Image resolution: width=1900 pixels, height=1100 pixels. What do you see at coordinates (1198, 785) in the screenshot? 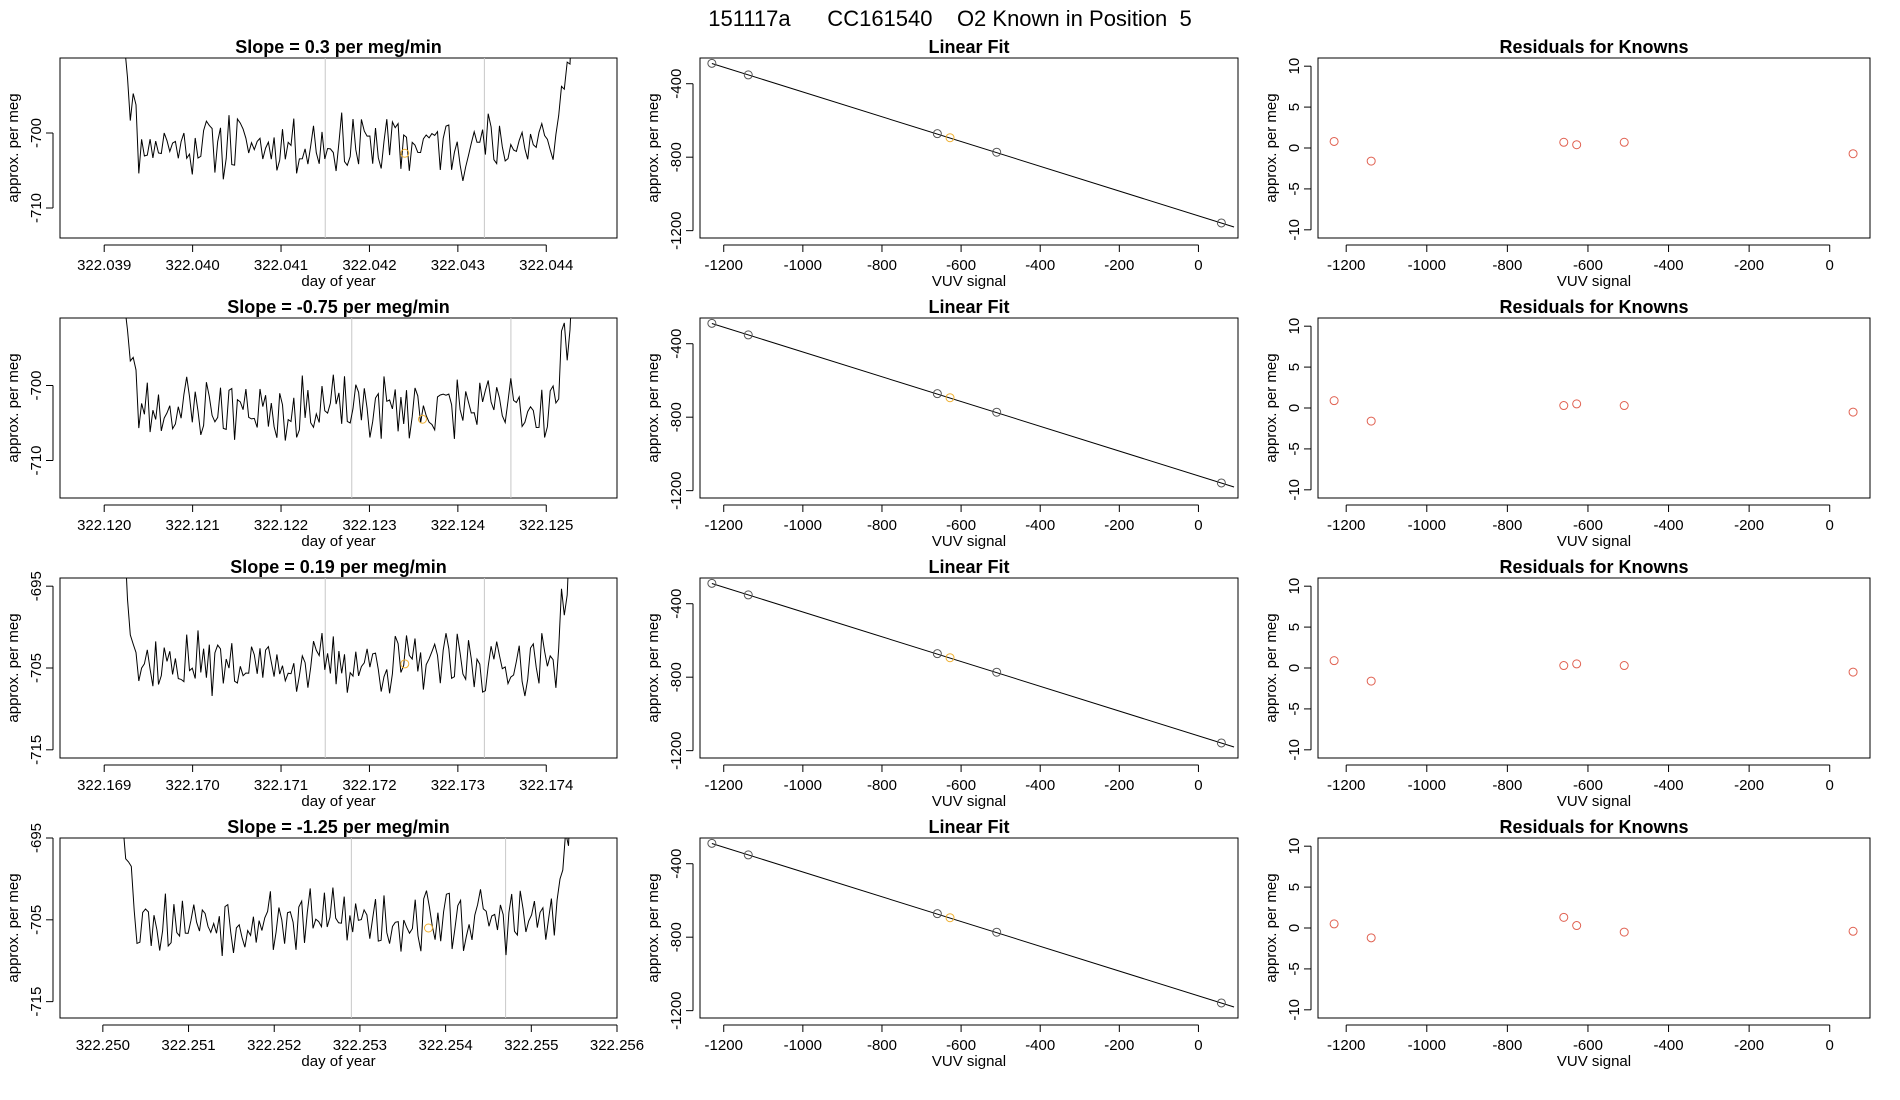
I see `x-tick-label: 0` at bounding box center [1198, 785].